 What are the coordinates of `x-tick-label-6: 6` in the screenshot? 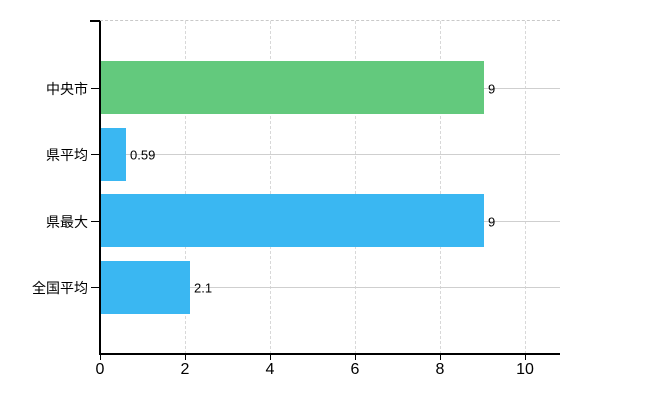 It's located at (355, 369).